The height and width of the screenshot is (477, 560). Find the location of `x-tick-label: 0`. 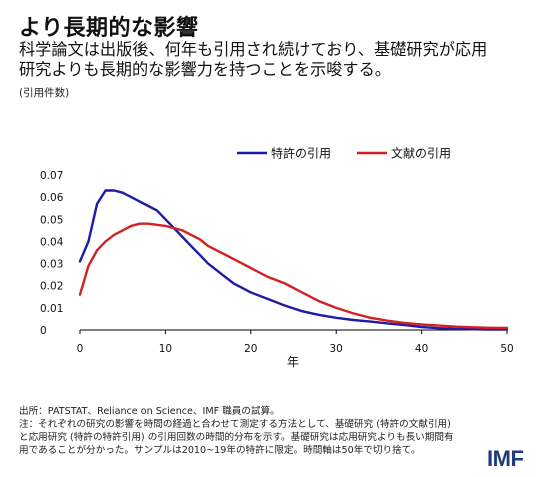

x-tick-label: 0 is located at coordinates (80, 349).